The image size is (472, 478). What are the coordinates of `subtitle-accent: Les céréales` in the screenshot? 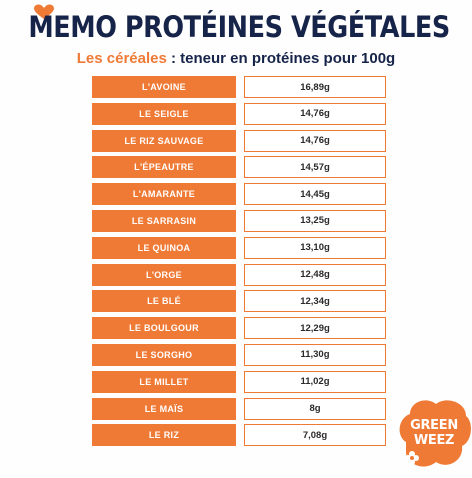 It's located at (121, 58).